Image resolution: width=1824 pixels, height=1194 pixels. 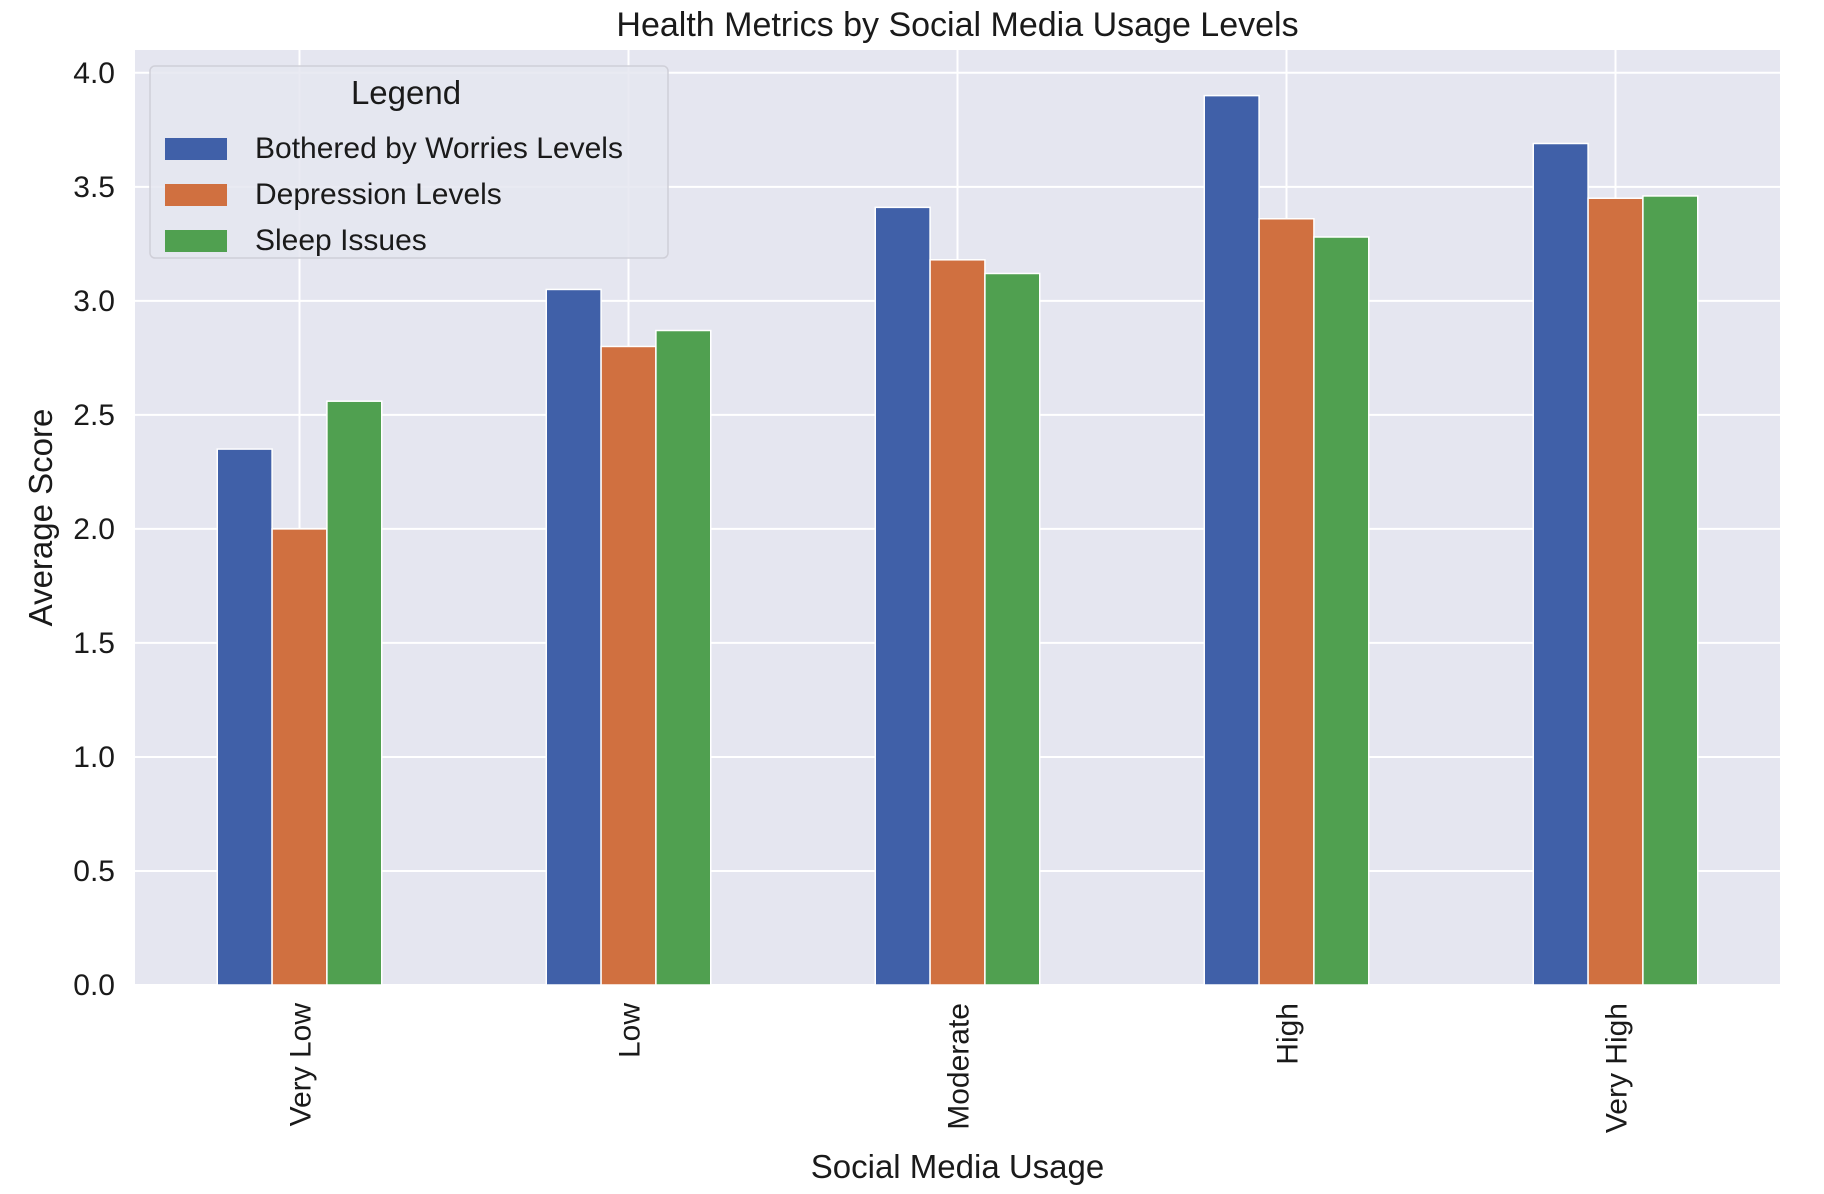 I want to click on legend-box, so click(x=409, y=162).